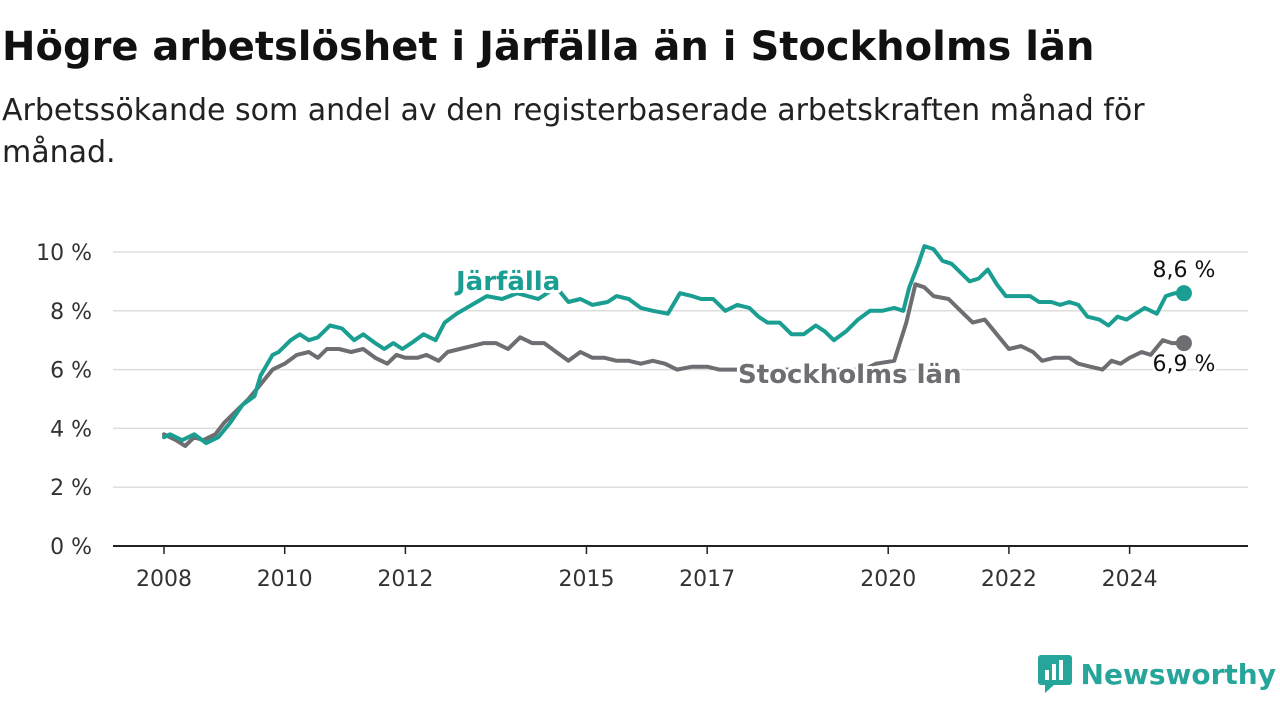  What do you see at coordinates (1009, 579) in the screenshot?
I see `x-tick-label: 2022` at bounding box center [1009, 579].